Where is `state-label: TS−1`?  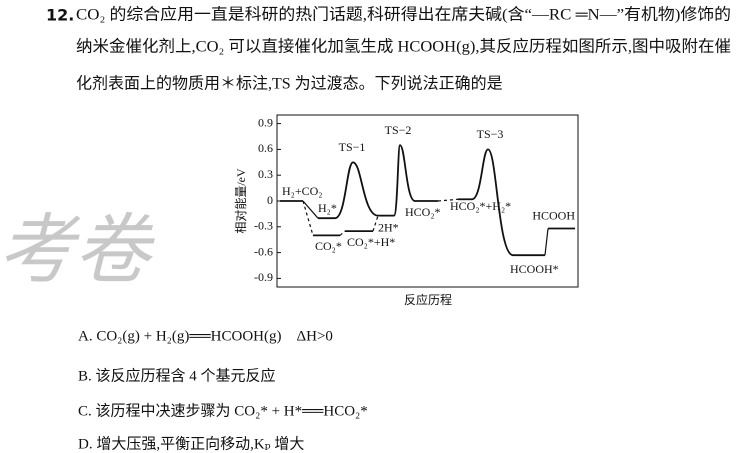
state-label: TS−1 is located at coordinates (352, 147).